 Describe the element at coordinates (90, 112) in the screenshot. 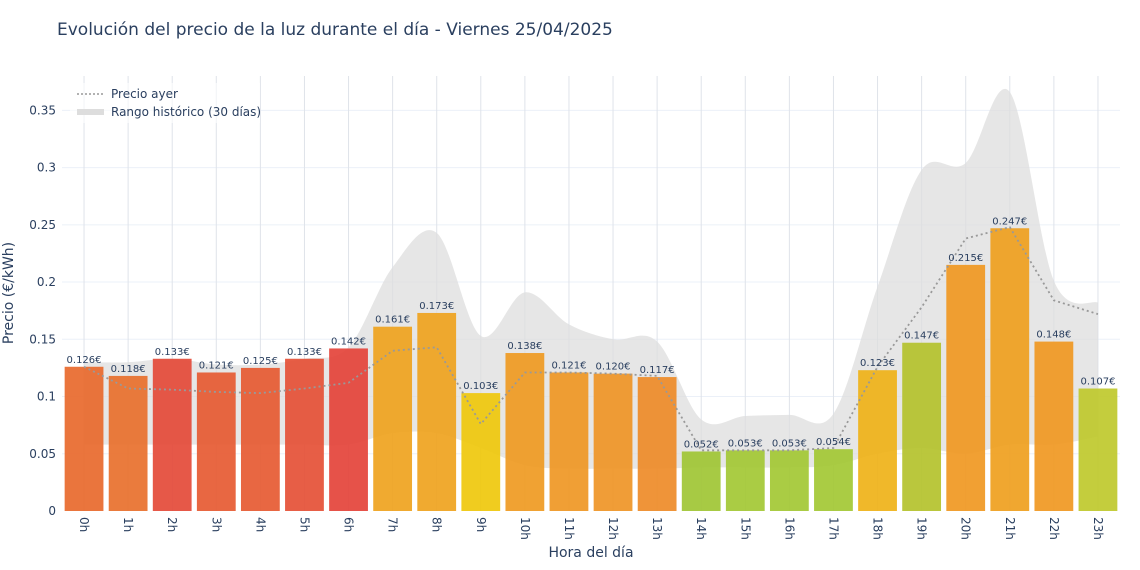

I see `legend-area-swatch` at that location.